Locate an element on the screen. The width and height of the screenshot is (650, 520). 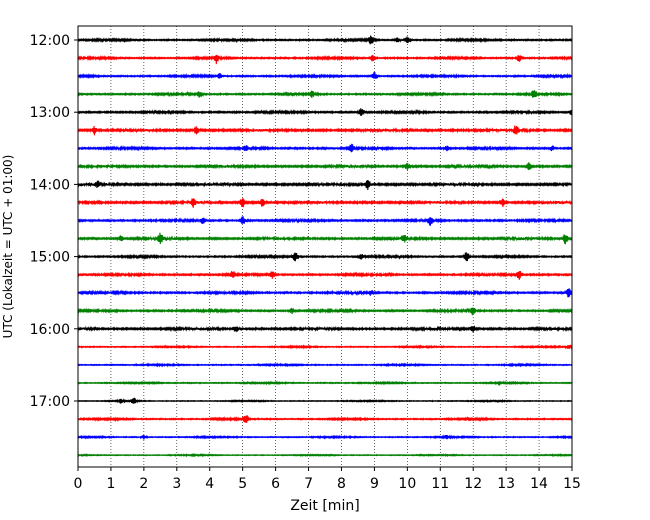
x-axis-ticks: 0 1 2 3 4 5 6 7 8 9 10 11 12 13 14 15 is located at coordinates (327, 479).